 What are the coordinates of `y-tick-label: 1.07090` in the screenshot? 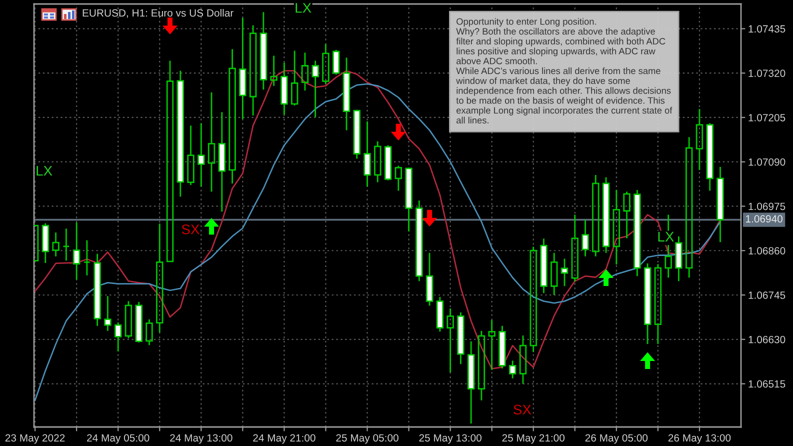 It's located at (767, 162).